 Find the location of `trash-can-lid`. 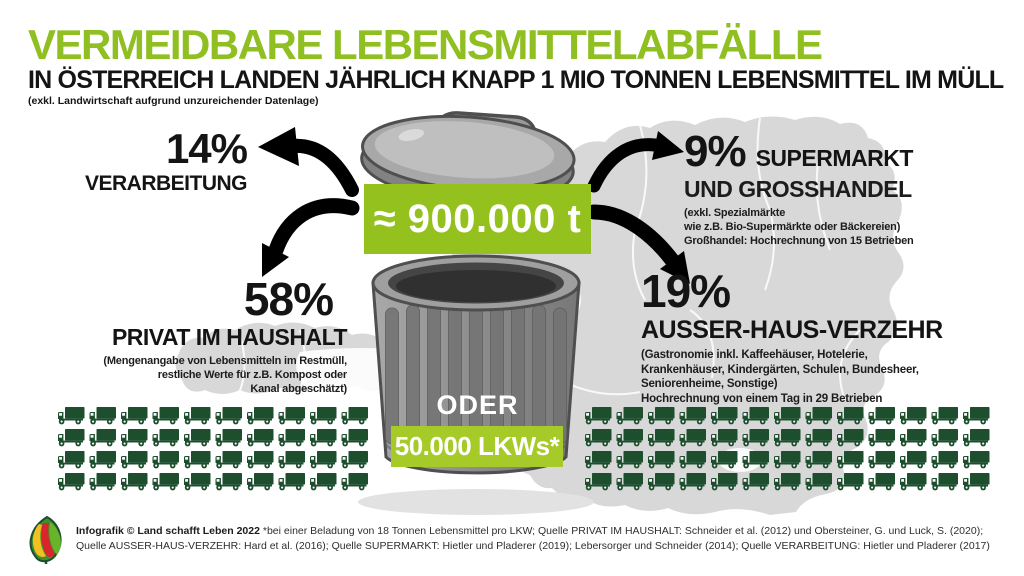

trash-can-lid is located at coordinates (468, 157).